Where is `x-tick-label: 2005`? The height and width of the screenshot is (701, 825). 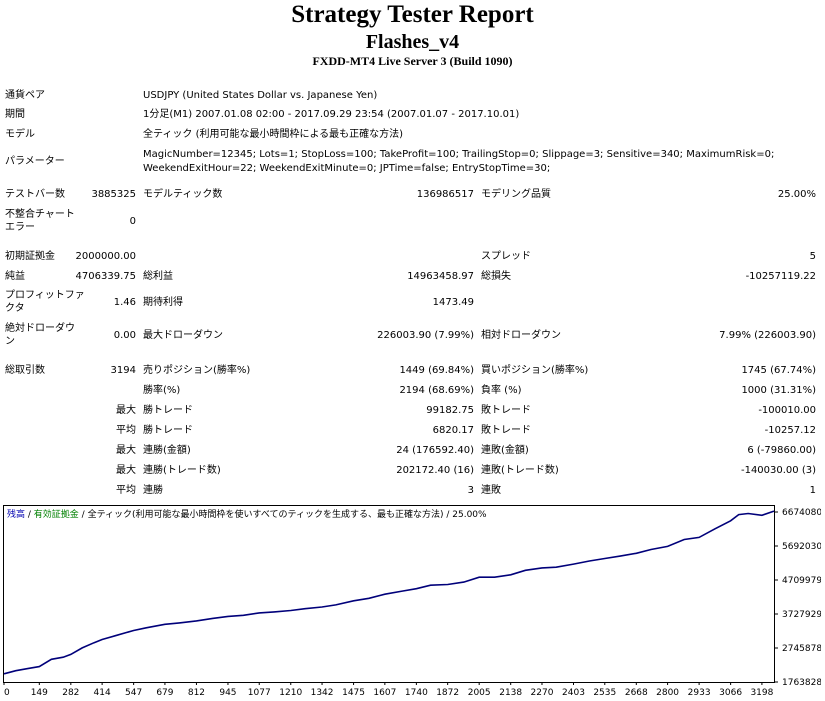
x-tick-label: 2005 is located at coordinates (479, 693).